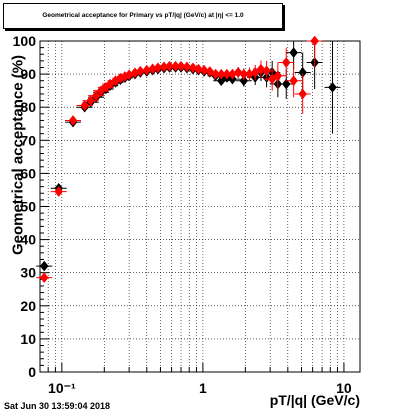  What do you see at coordinates (25, 41) in the screenshot?
I see `y-tick-label: 100` at bounding box center [25, 41].